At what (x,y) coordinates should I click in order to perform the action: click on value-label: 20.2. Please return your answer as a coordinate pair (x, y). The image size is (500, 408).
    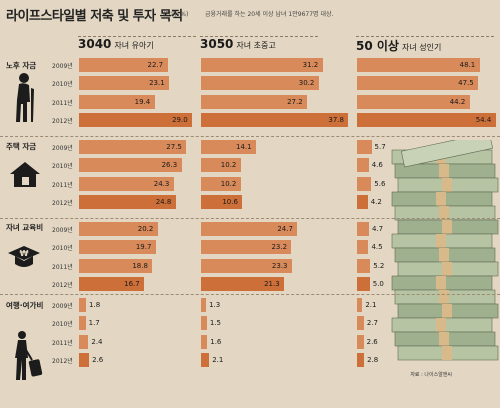
    Looking at the image, I should click on (145, 229).